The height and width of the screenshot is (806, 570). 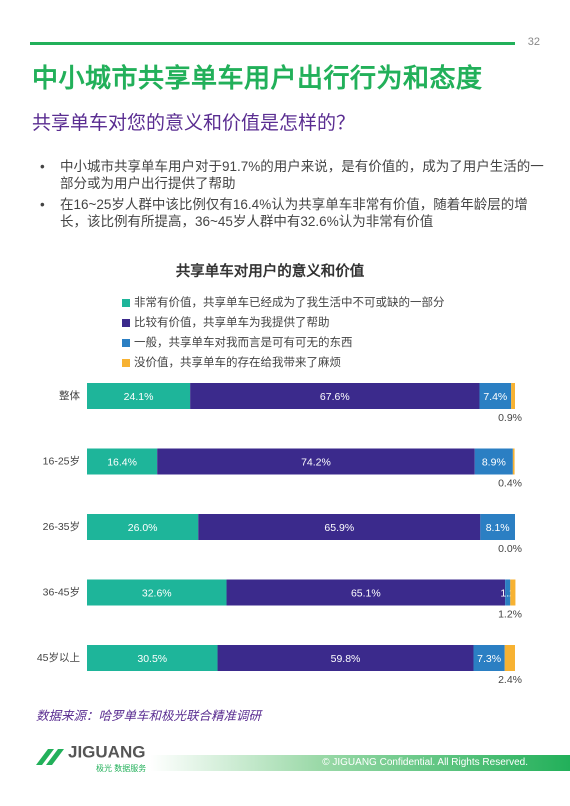 What do you see at coordinates (194, 123) in the screenshot?
I see `page-subtitle: 共享单车对您的意义和价值是怎样的？` at bounding box center [194, 123].